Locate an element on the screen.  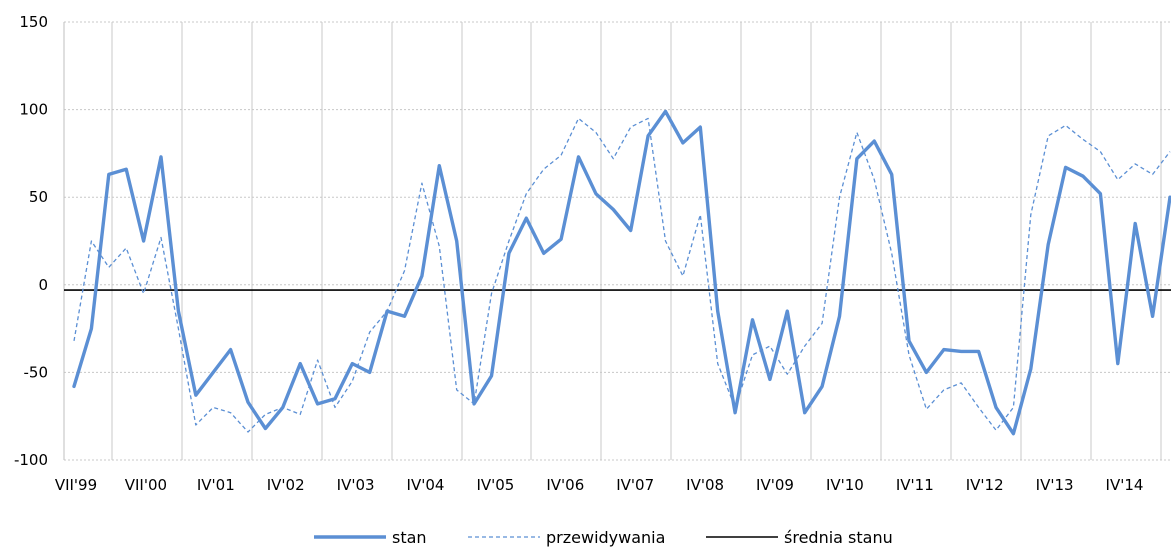
y-tick-label: 150 is located at coordinates (33, 22).